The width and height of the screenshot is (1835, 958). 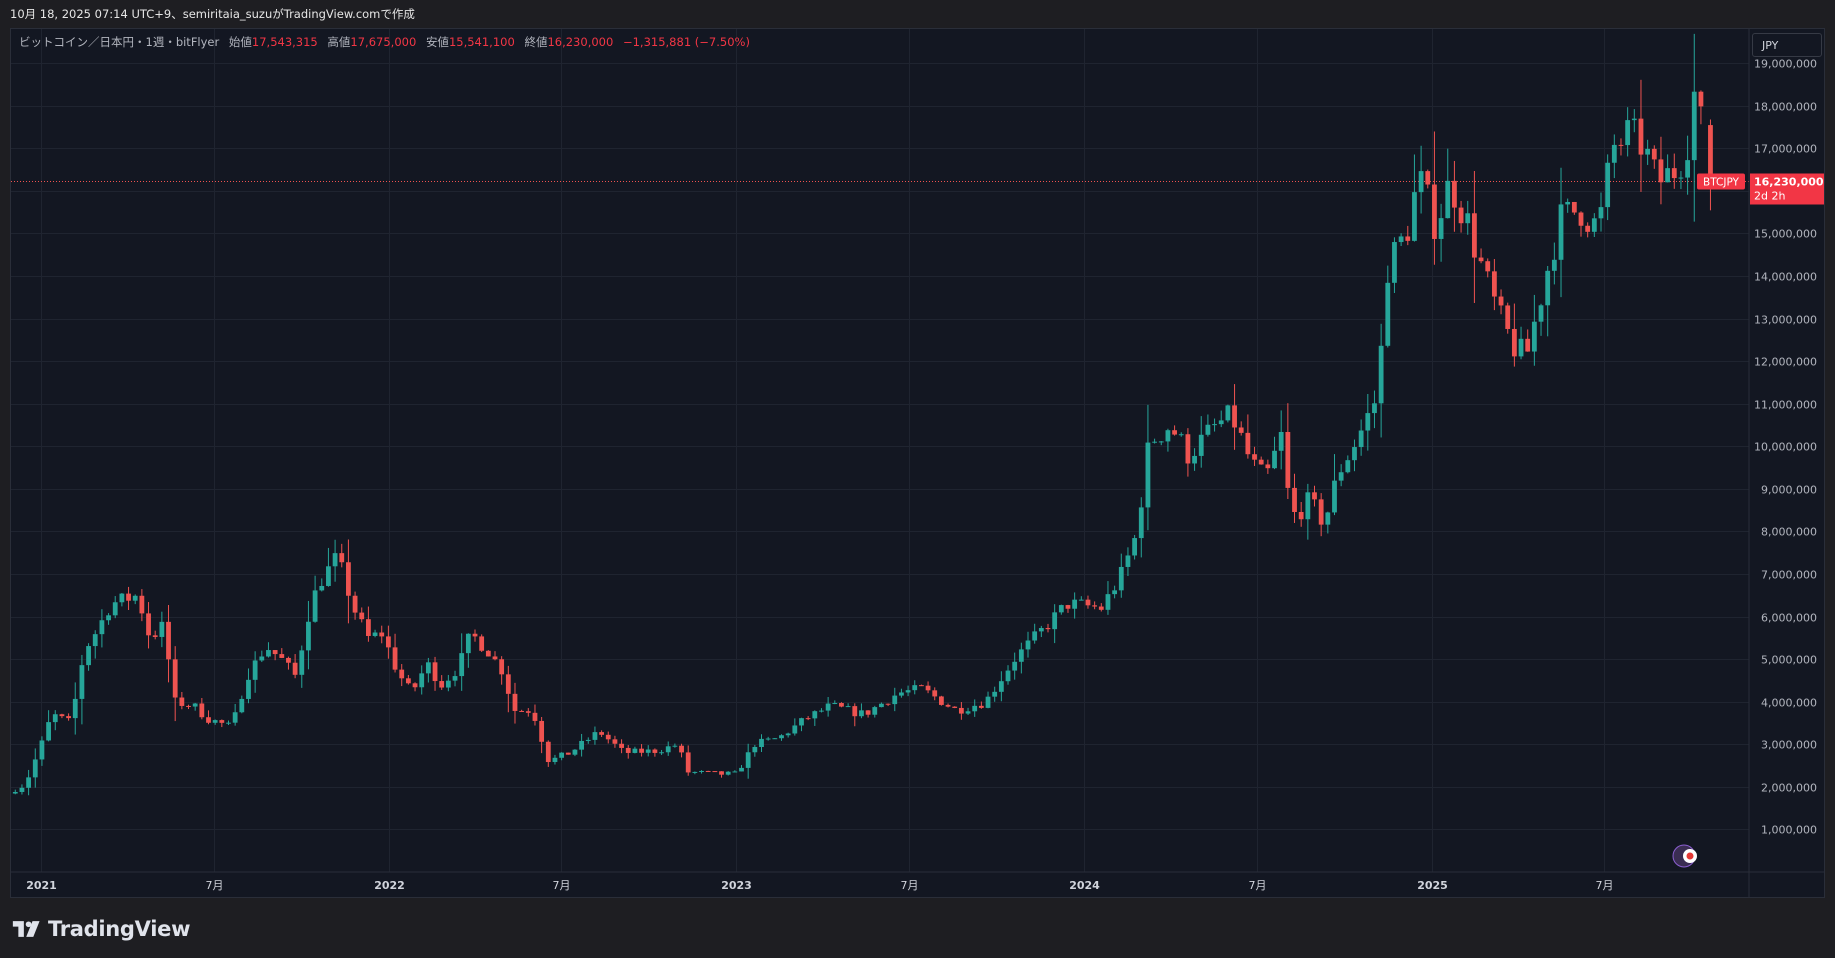 I want to click on brand-logo: TradingView, so click(x=101, y=929).